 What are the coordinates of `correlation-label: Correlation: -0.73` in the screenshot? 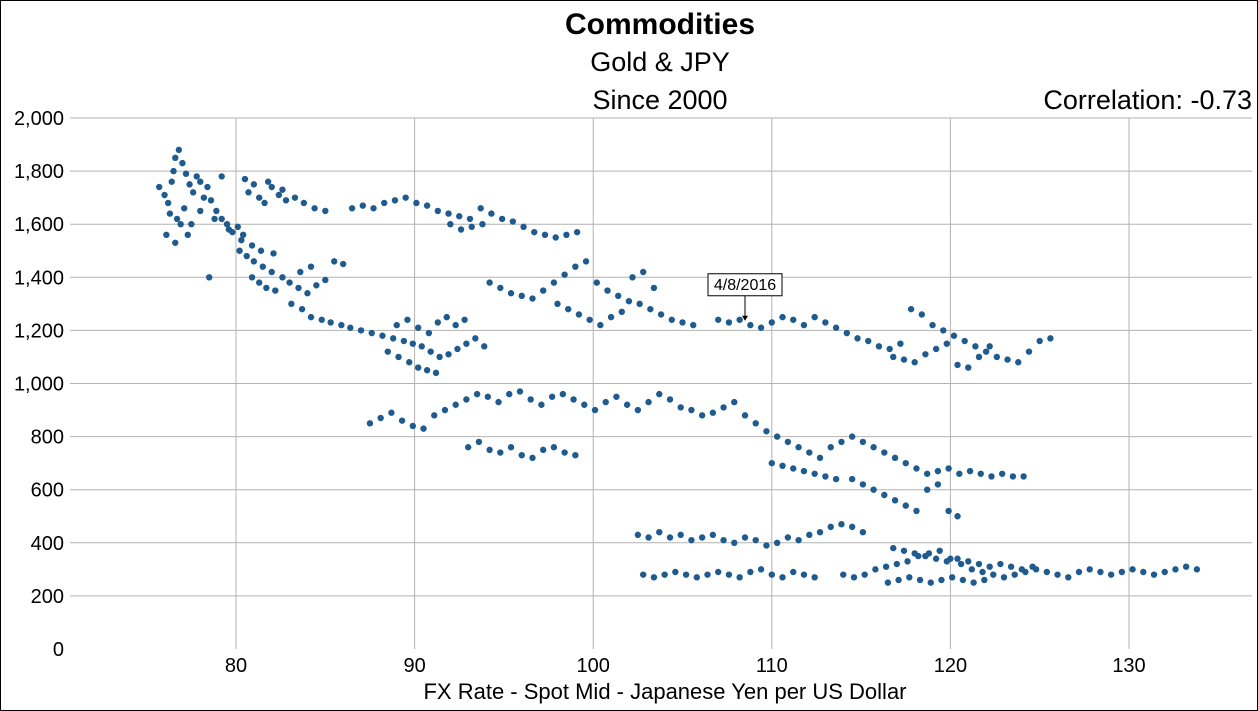 It's located at (1147, 100).